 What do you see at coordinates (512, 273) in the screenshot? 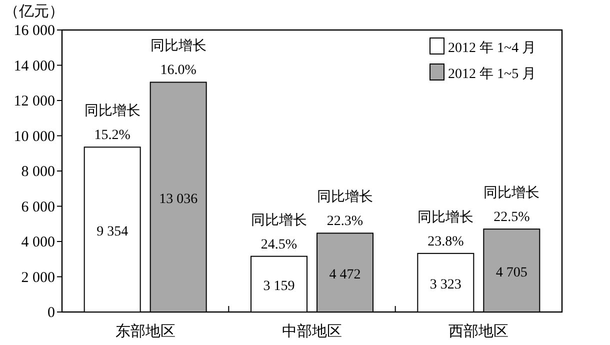
I see `data-label: 4 705` at bounding box center [512, 273].